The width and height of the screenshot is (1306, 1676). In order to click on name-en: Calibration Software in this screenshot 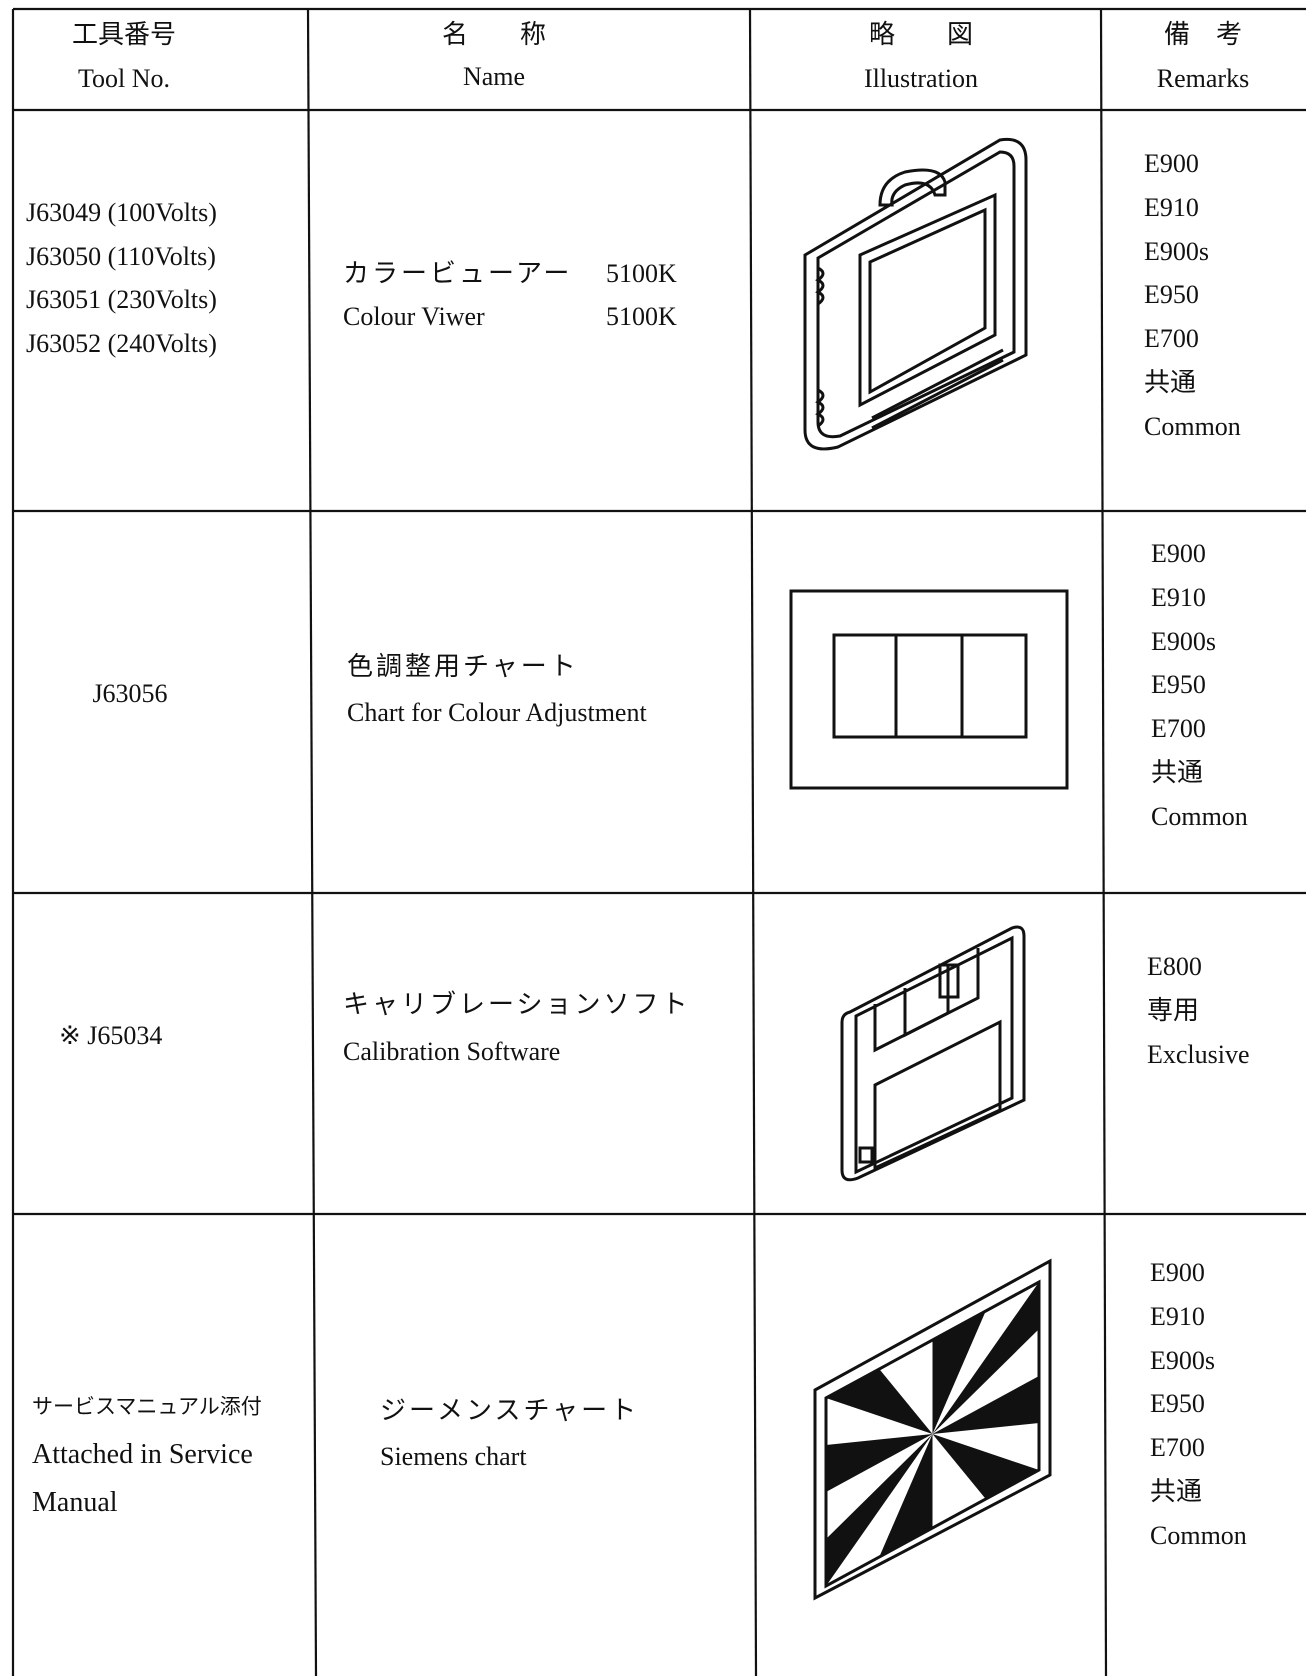, I will do `click(452, 1051)`.